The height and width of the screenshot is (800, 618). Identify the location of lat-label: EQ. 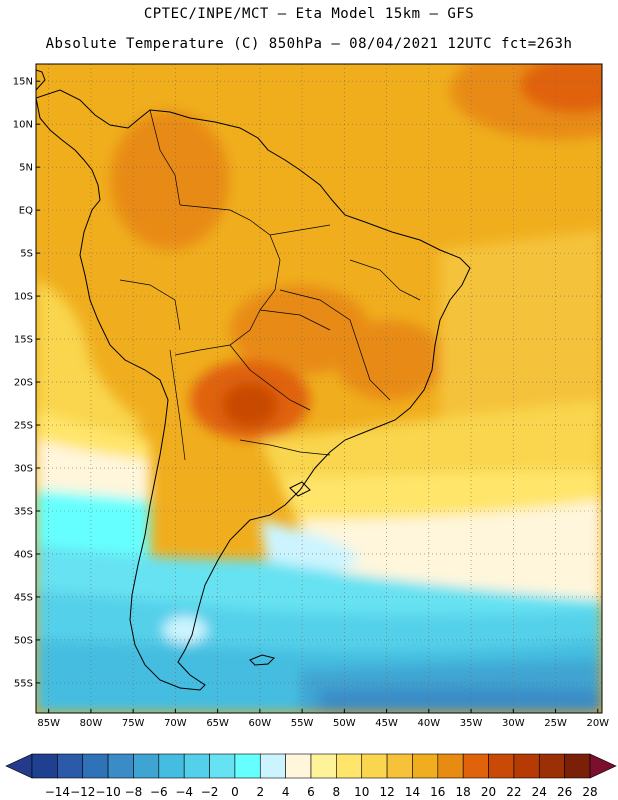
(26, 211).